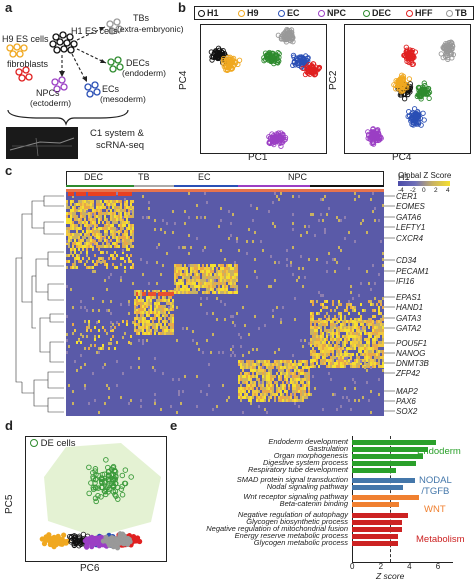 The height and width of the screenshot is (581, 474). What do you see at coordinates (144, 73) in the screenshot?
I see `decs-sublabel: (endoderm)` at bounding box center [144, 73].